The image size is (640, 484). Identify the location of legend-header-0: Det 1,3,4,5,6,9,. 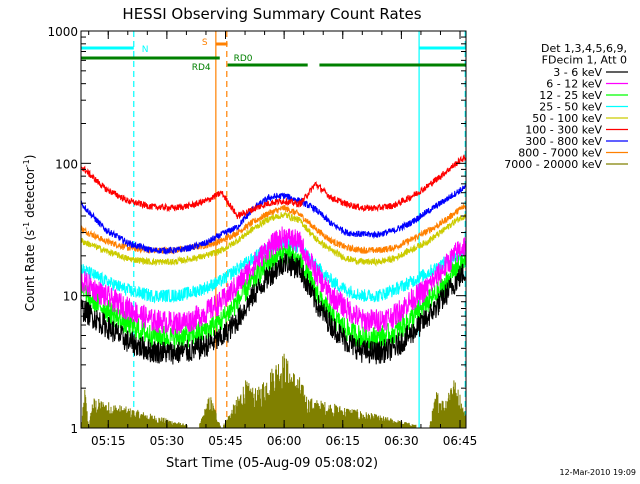
(584, 48).